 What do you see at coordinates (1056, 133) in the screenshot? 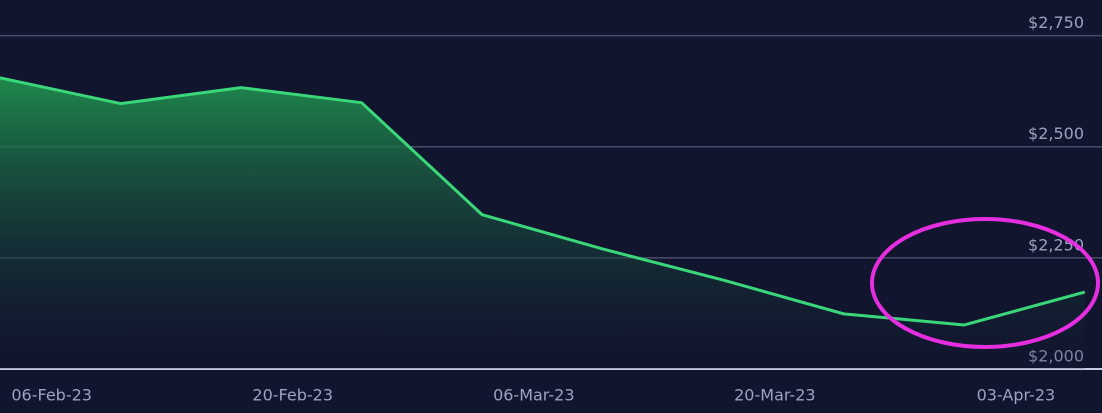
I see `y-tick-label: $2,500` at bounding box center [1056, 133].